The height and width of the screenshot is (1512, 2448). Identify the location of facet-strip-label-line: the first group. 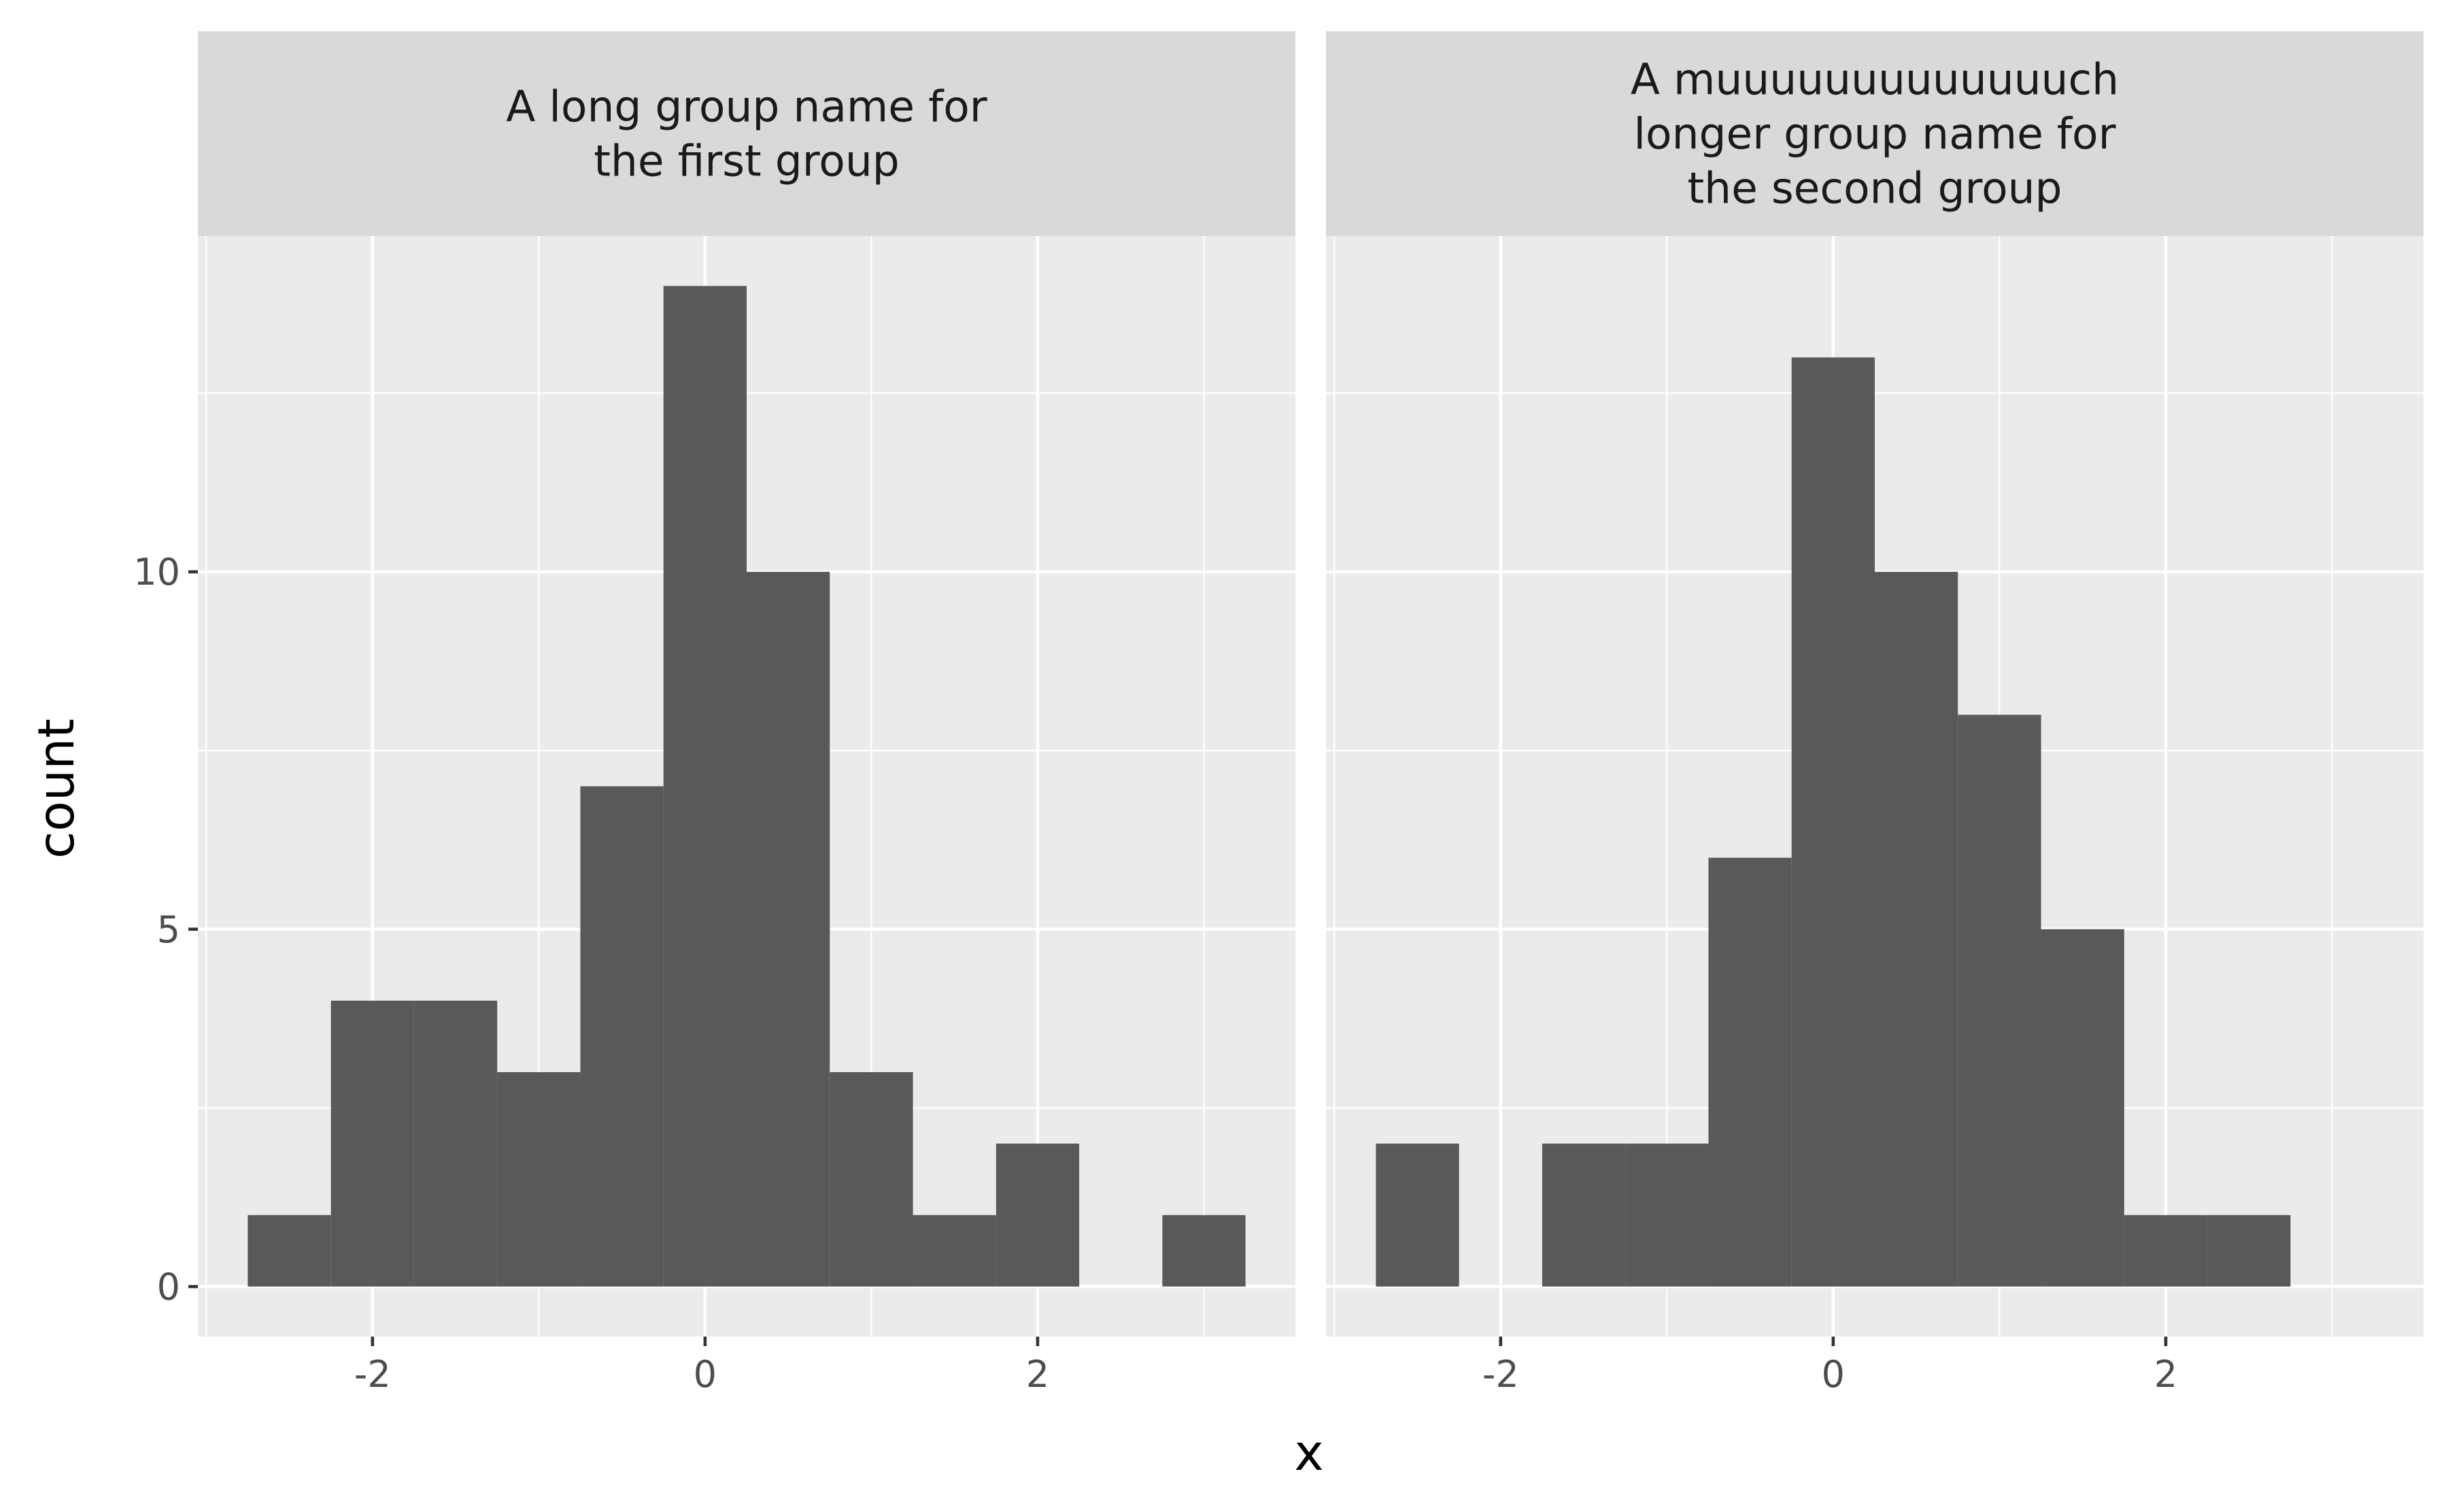
(747, 161).